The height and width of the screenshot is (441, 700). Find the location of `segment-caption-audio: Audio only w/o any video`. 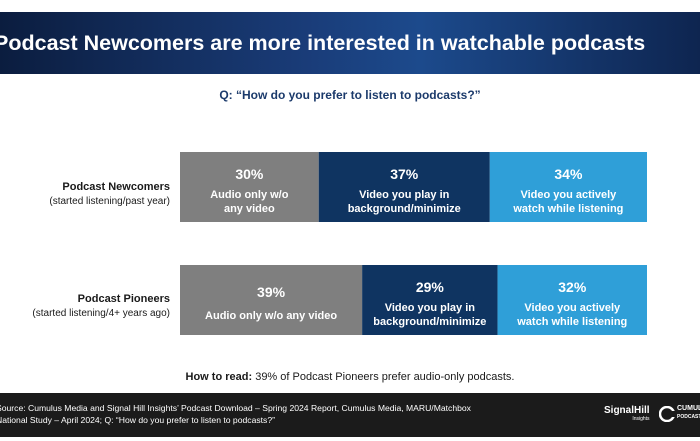

segment-caption-audio: Audio only w/o any video is located at coordinates (271, 316).